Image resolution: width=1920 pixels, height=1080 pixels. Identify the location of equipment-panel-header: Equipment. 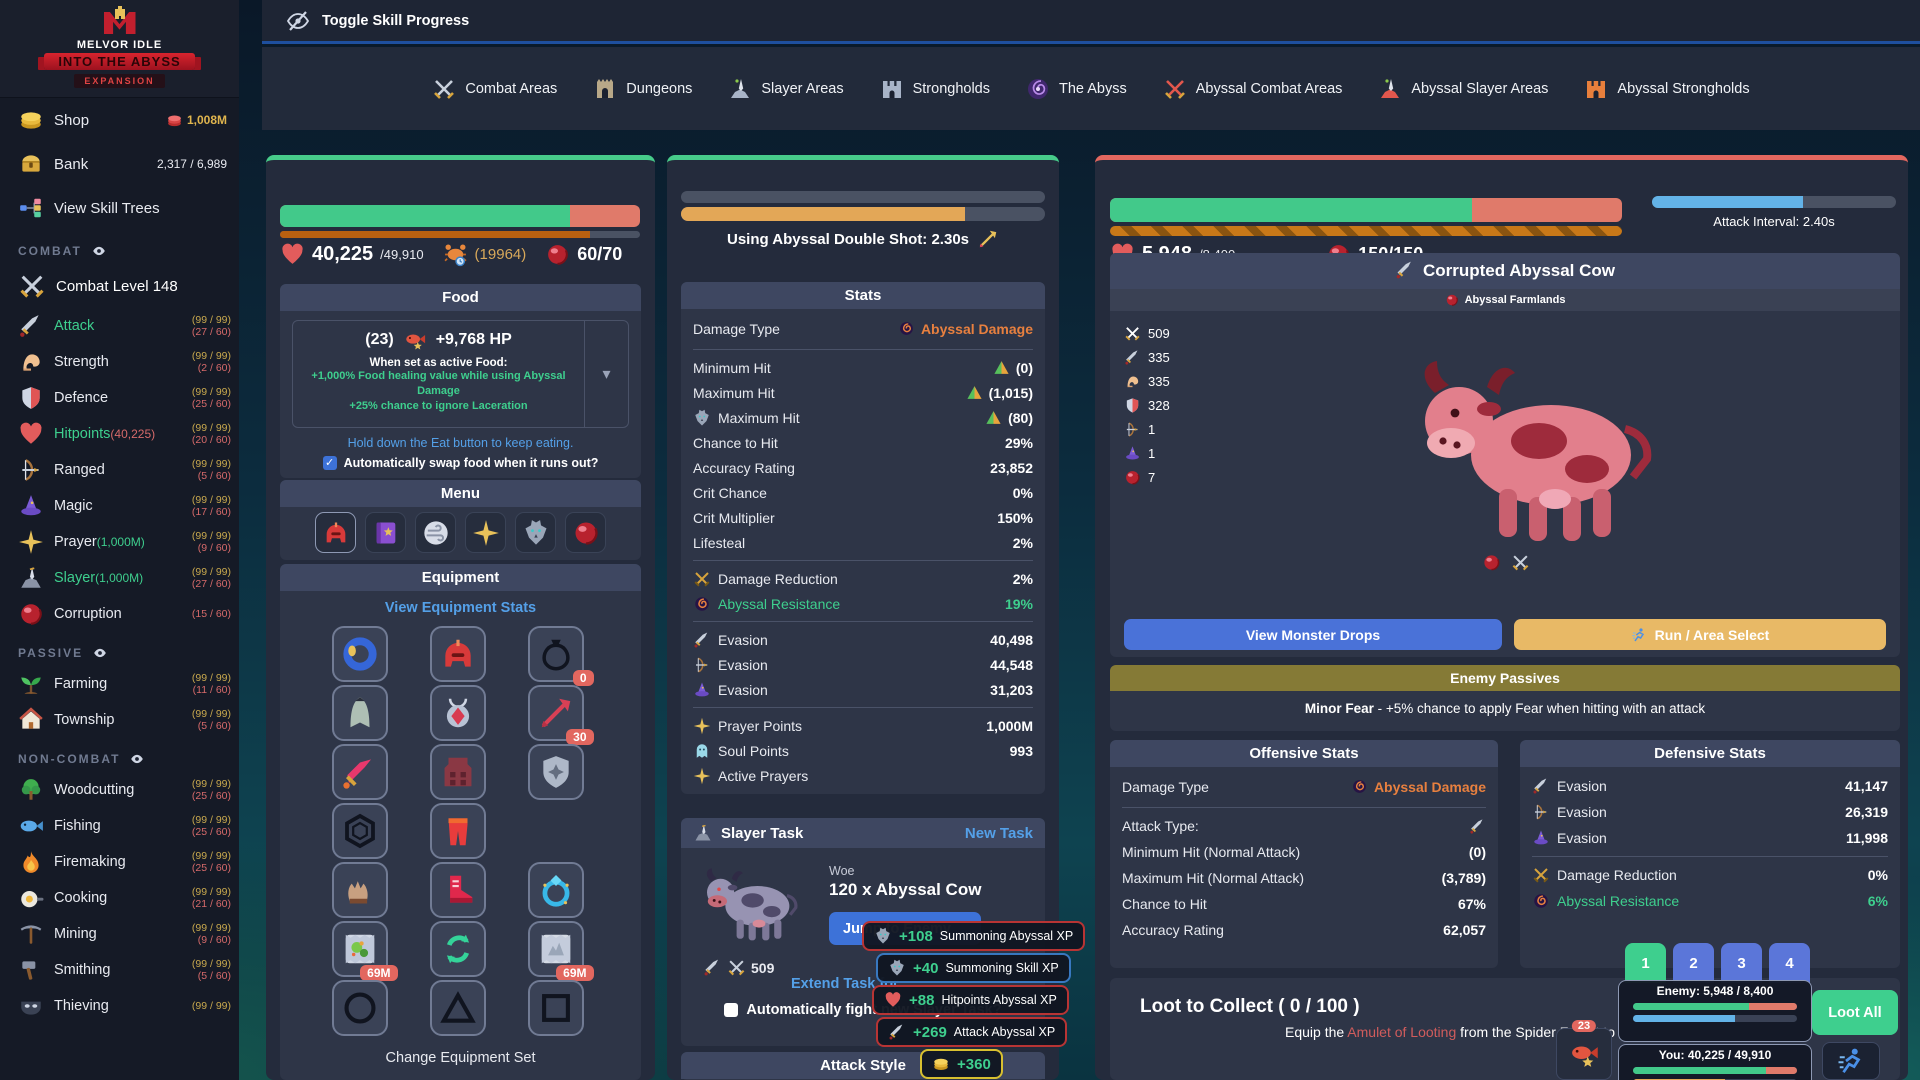
(460, 577).